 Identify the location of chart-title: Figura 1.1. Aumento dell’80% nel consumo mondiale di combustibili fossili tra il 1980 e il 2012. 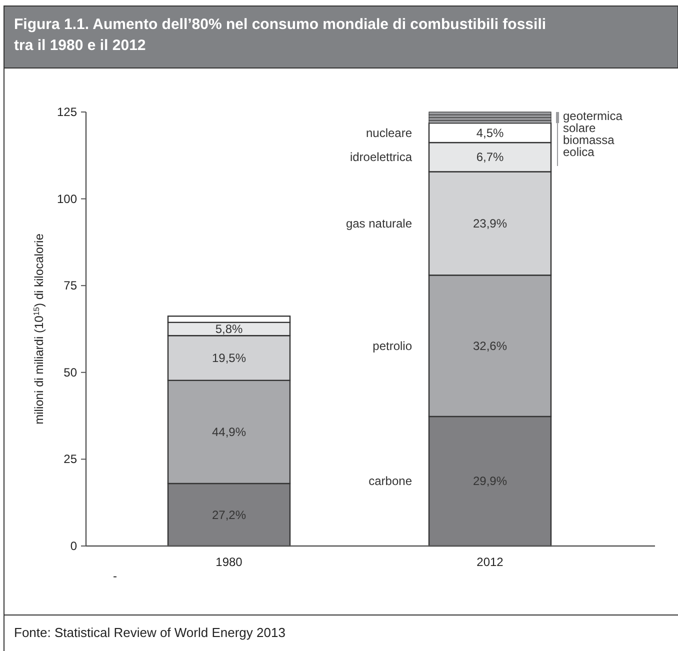
(280, 35).